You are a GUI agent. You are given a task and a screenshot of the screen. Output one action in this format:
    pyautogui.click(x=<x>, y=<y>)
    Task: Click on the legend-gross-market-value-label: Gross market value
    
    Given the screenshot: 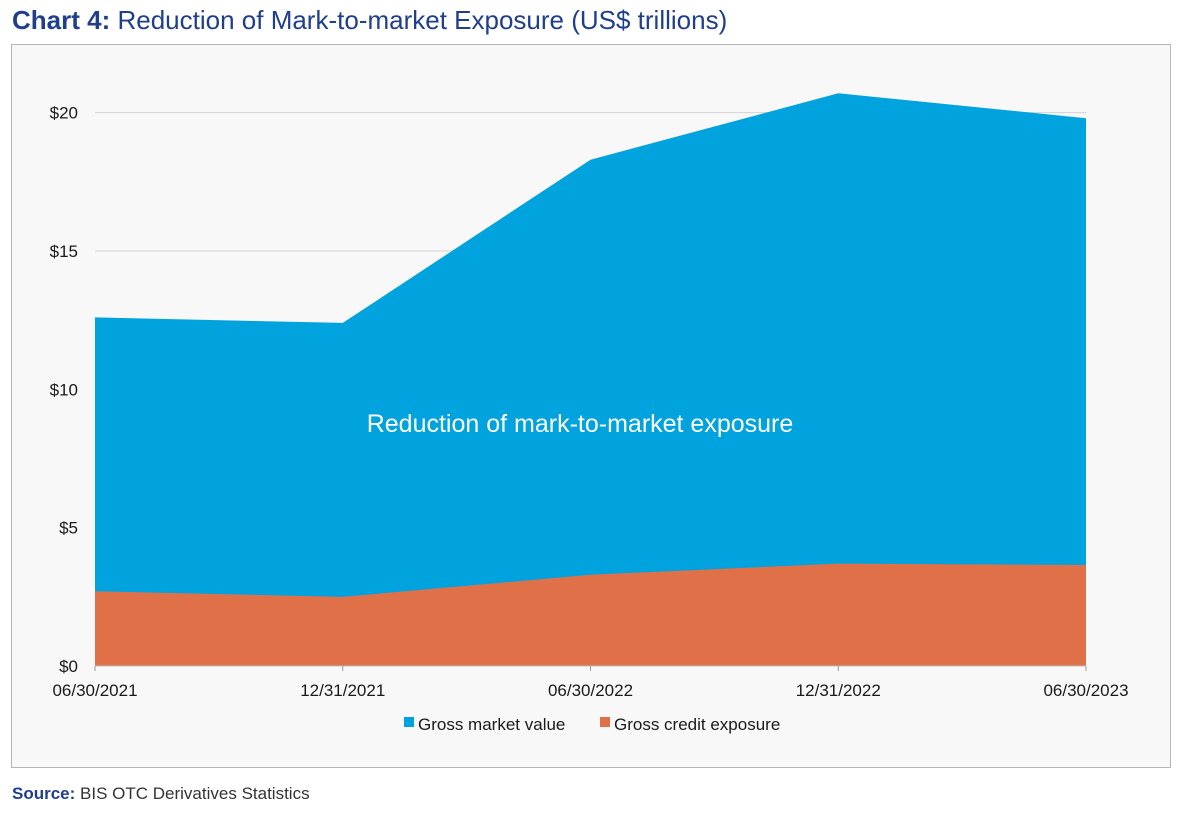 What is the action you would take?
    pyautogui.click(x=491, y=724)
    